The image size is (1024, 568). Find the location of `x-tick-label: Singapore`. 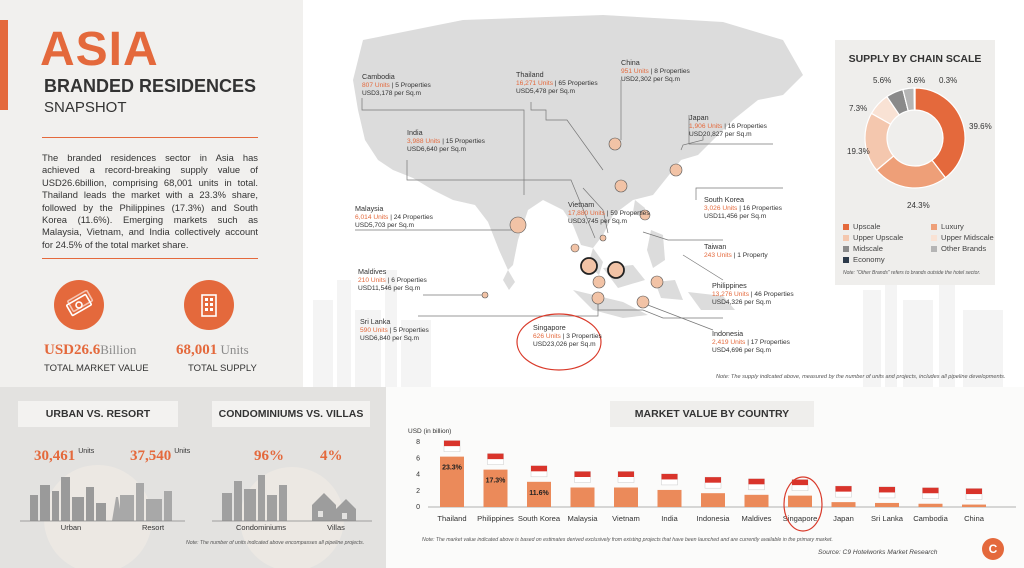

x-tick-label: Singapore is located at coordinates (800, 518).